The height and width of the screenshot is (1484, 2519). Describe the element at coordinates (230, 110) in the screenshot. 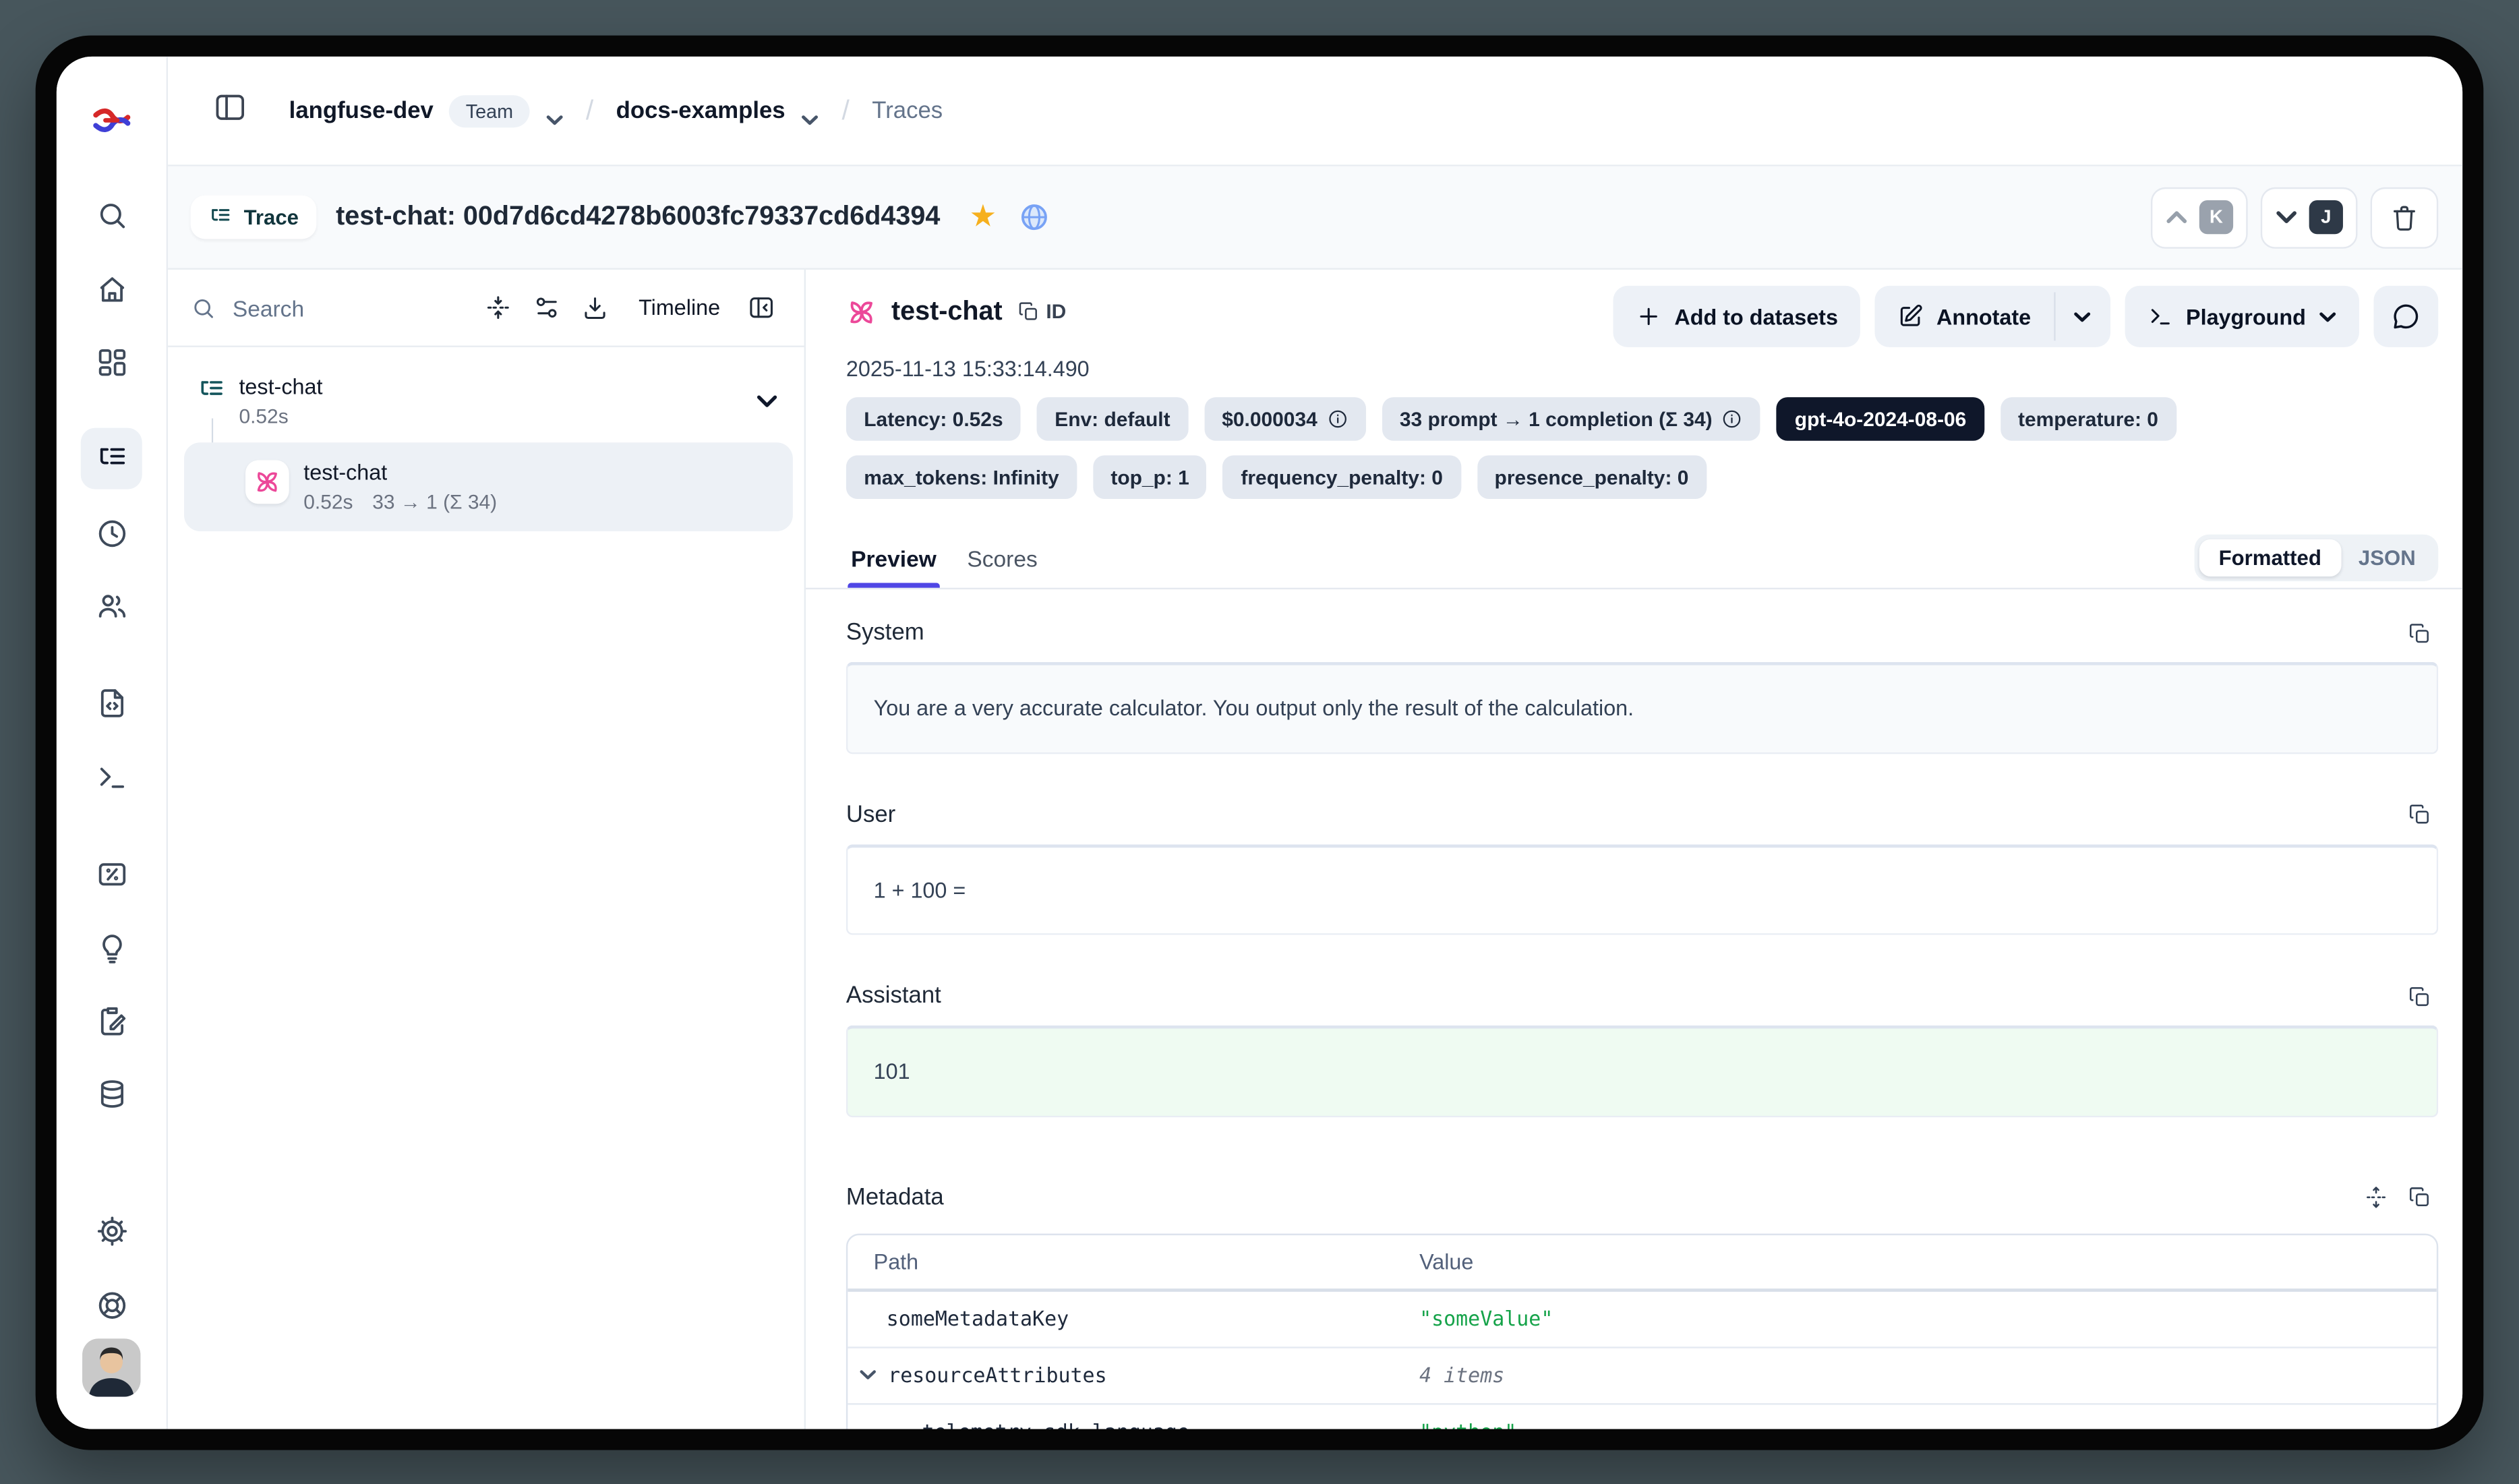

I see `sidebar-toggle-icon` at that location.